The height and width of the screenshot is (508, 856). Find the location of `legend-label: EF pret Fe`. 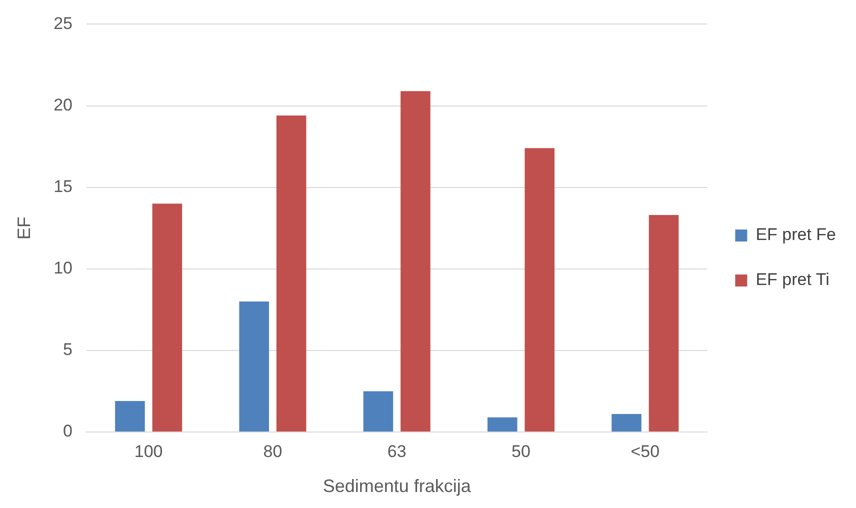

legend-label: EF pret Fe is located at coordinates (796, 234).